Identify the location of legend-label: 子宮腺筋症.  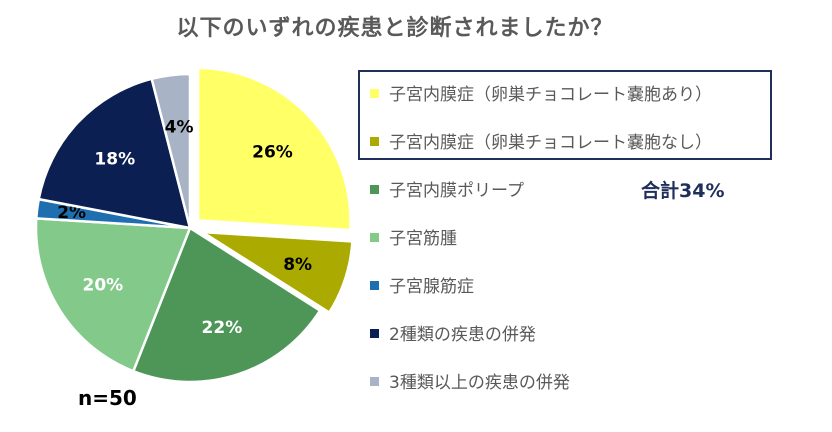
(431, 287).